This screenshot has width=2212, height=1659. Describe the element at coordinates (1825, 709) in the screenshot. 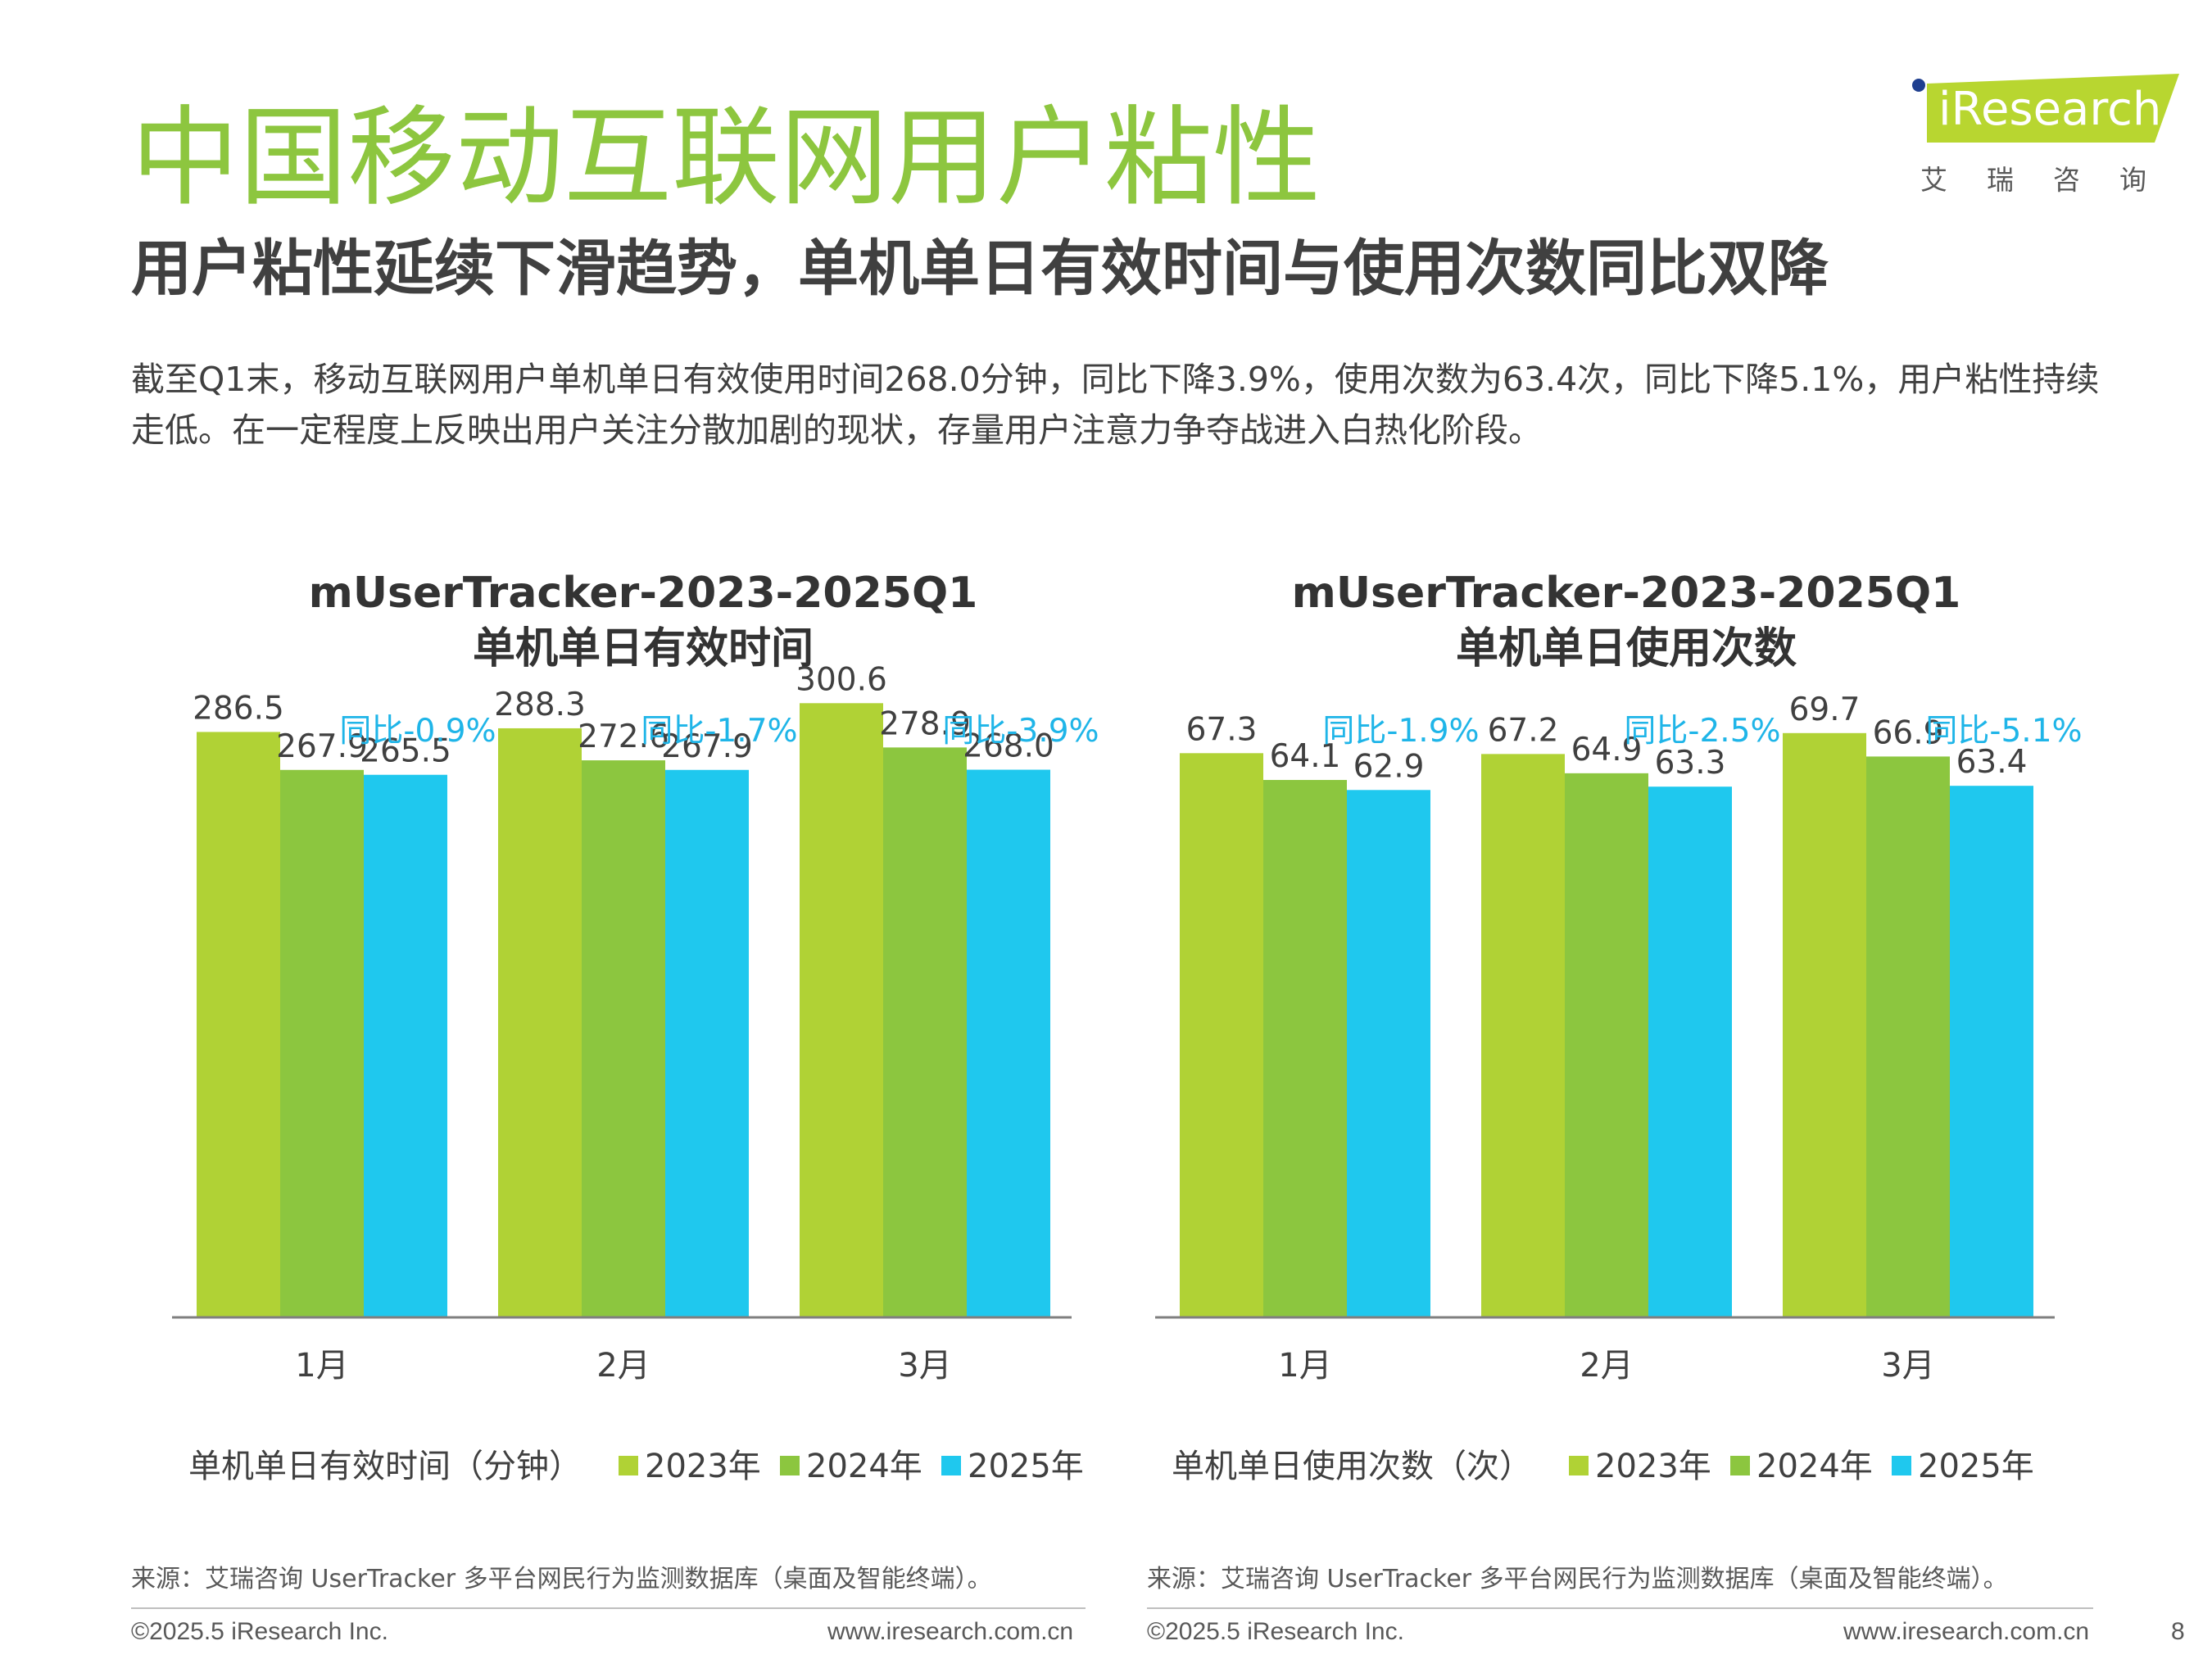

I see `data-label-2023-3: 69.7` at that location.